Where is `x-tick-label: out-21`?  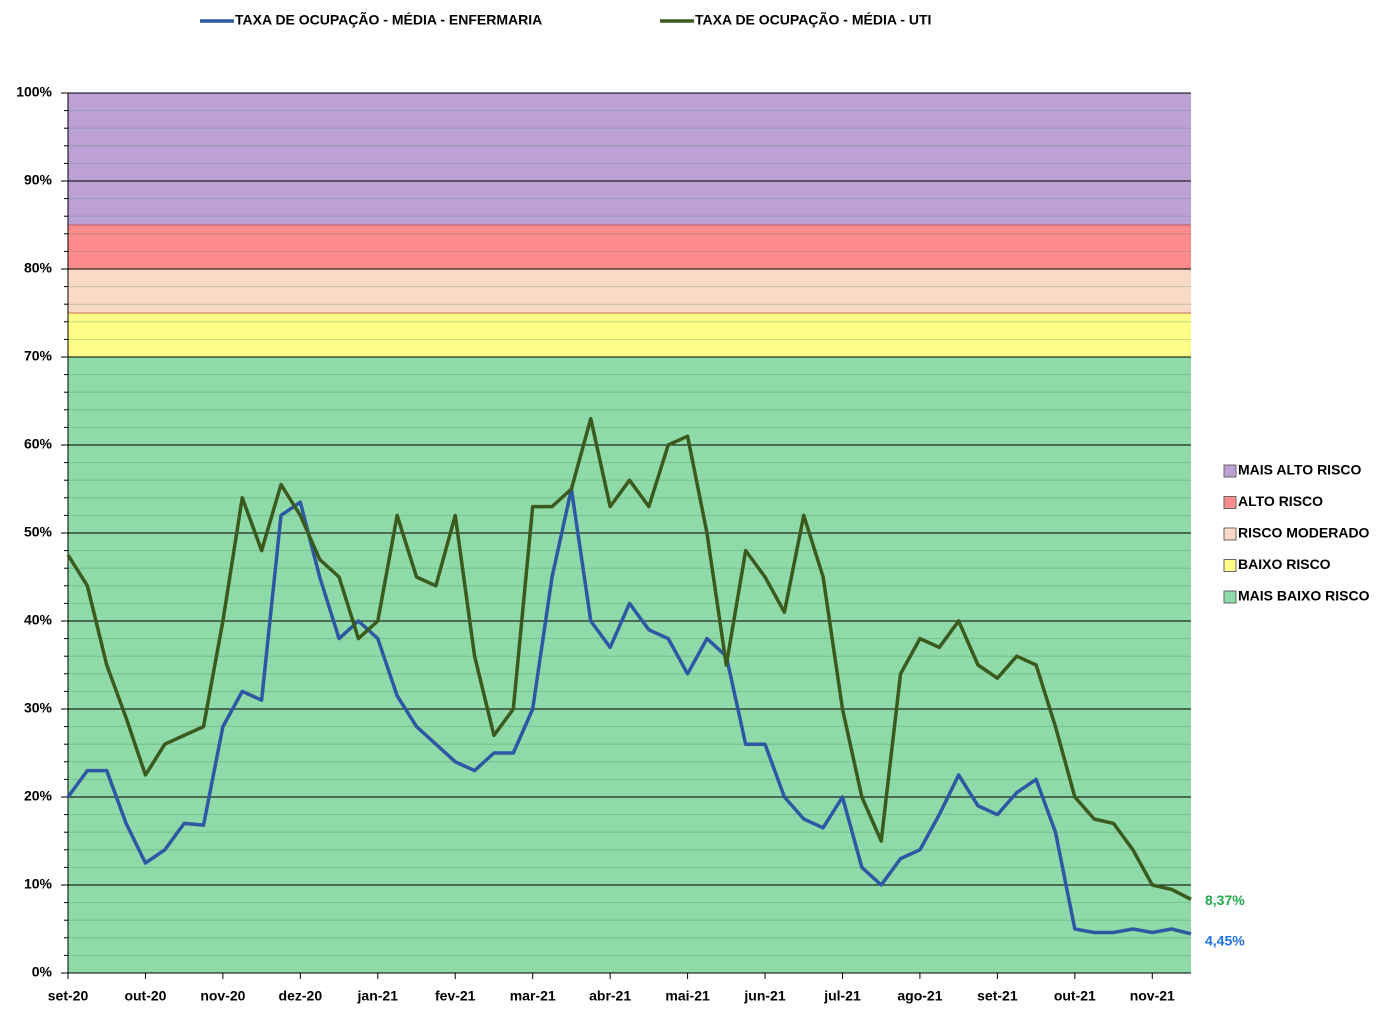 x-tick-label: out-21 is located at coordinates (1075, 996).